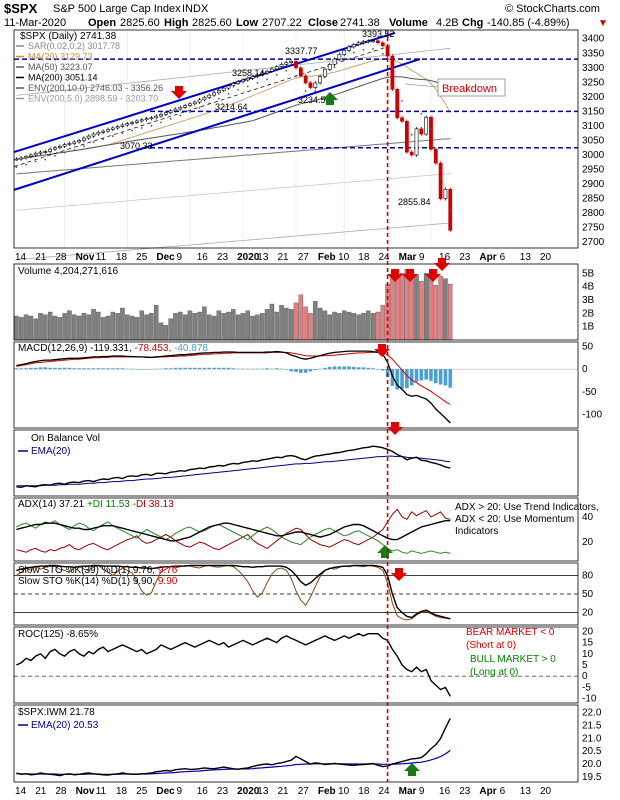  What do you see at coordinates (98, 570) in the screenshot?
I see `legend-line: Slow STO %K(39) %D(1) 9.76, 9.76` at bounding box center [98, 570].